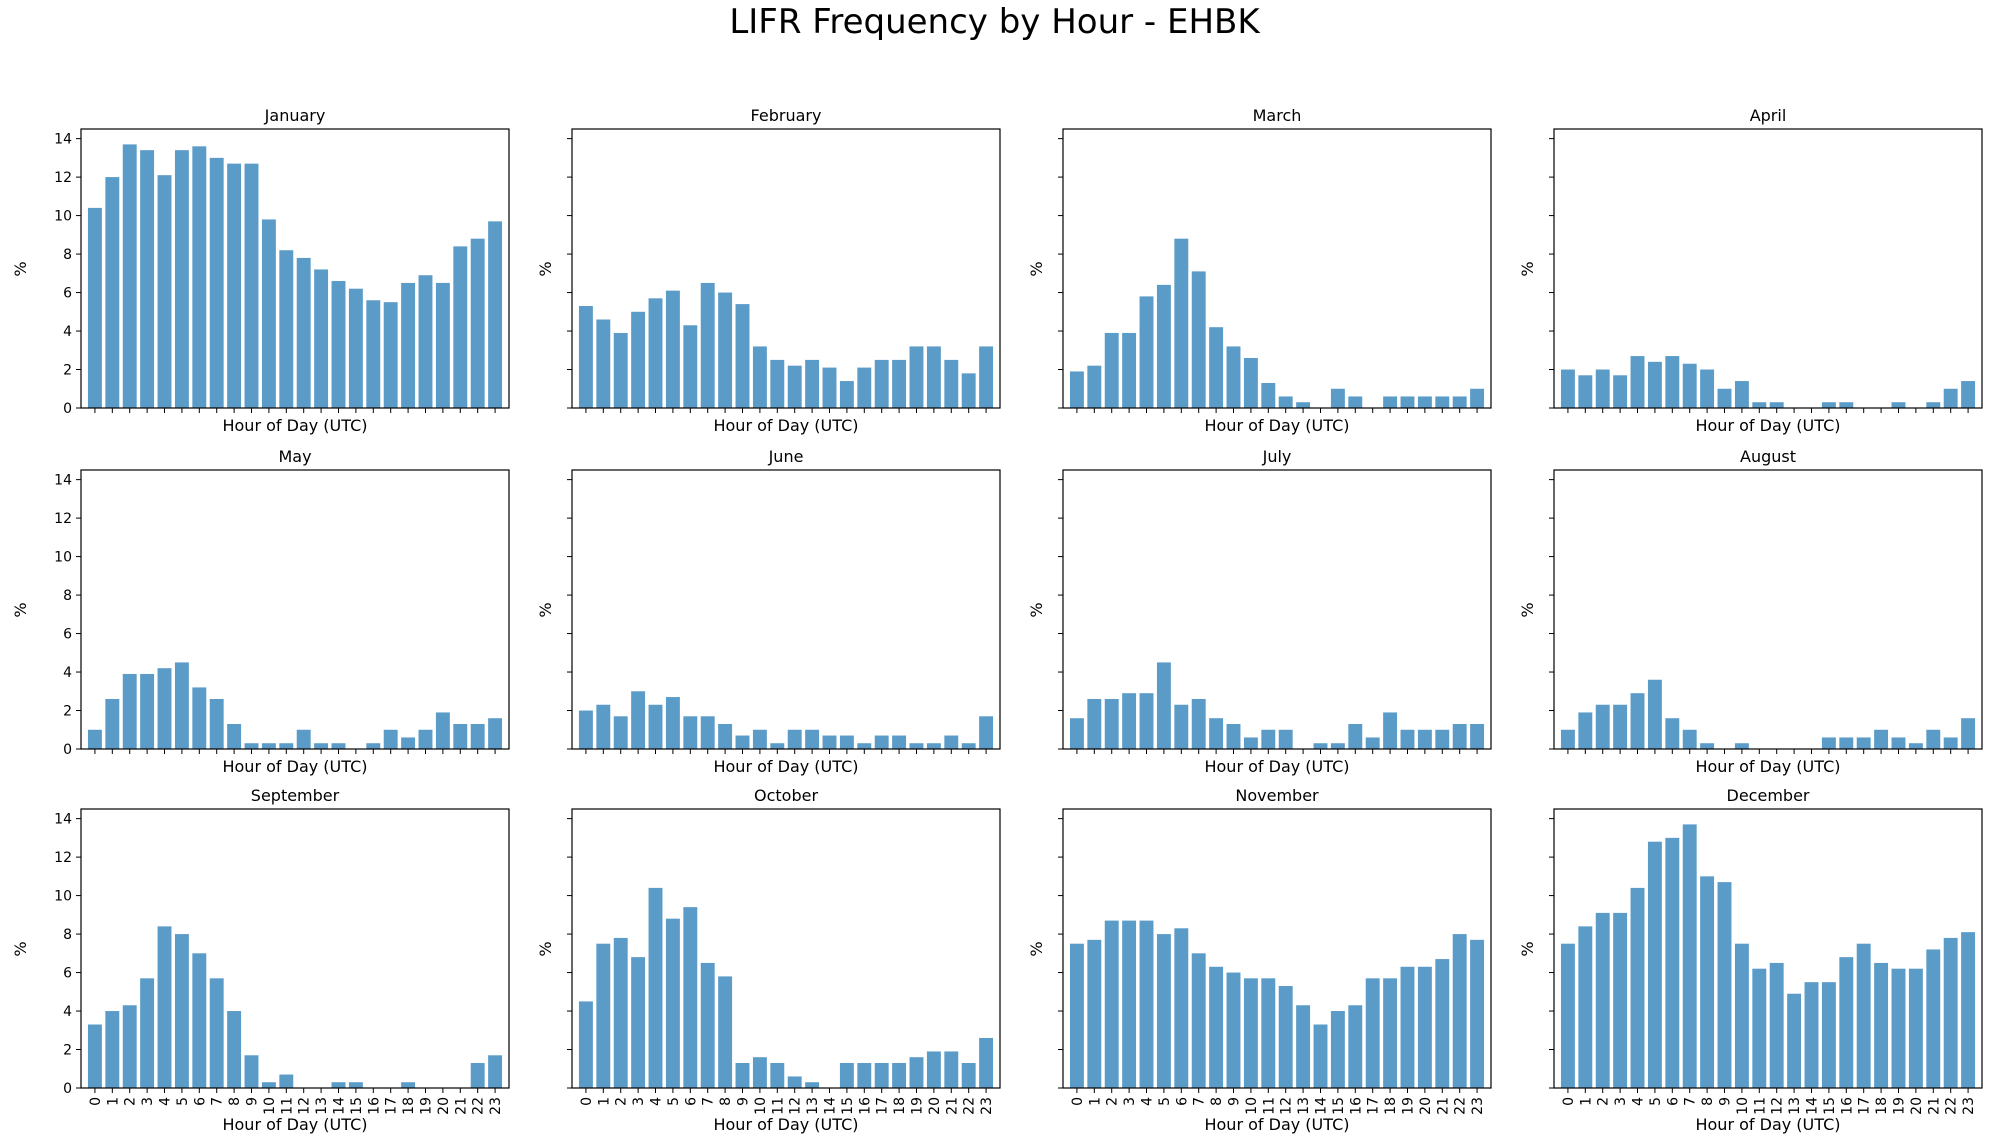 Image resolution: width=1989 pixels, height=1145 pixels. What do you see at coordinates (63, 140) in the screenshot?
I see `y-tick-label: 14` at bounding box center [63, 140].